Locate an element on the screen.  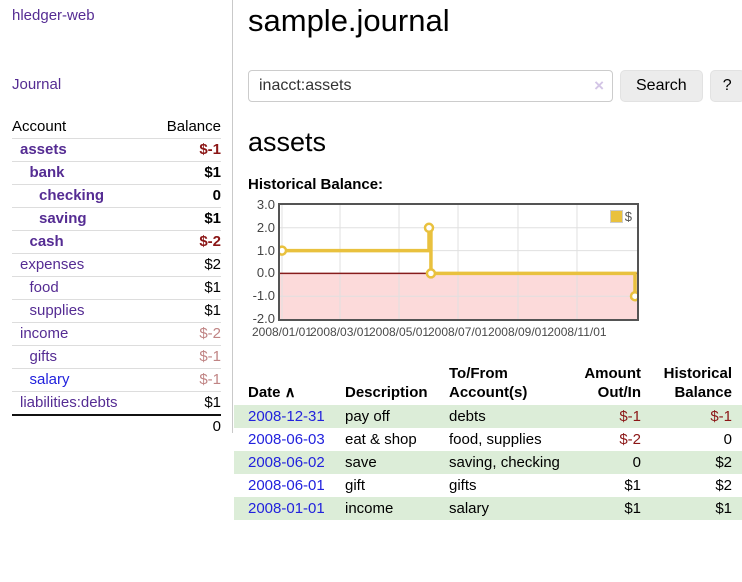
transaction-description: save is located at coordinates (361, 462).